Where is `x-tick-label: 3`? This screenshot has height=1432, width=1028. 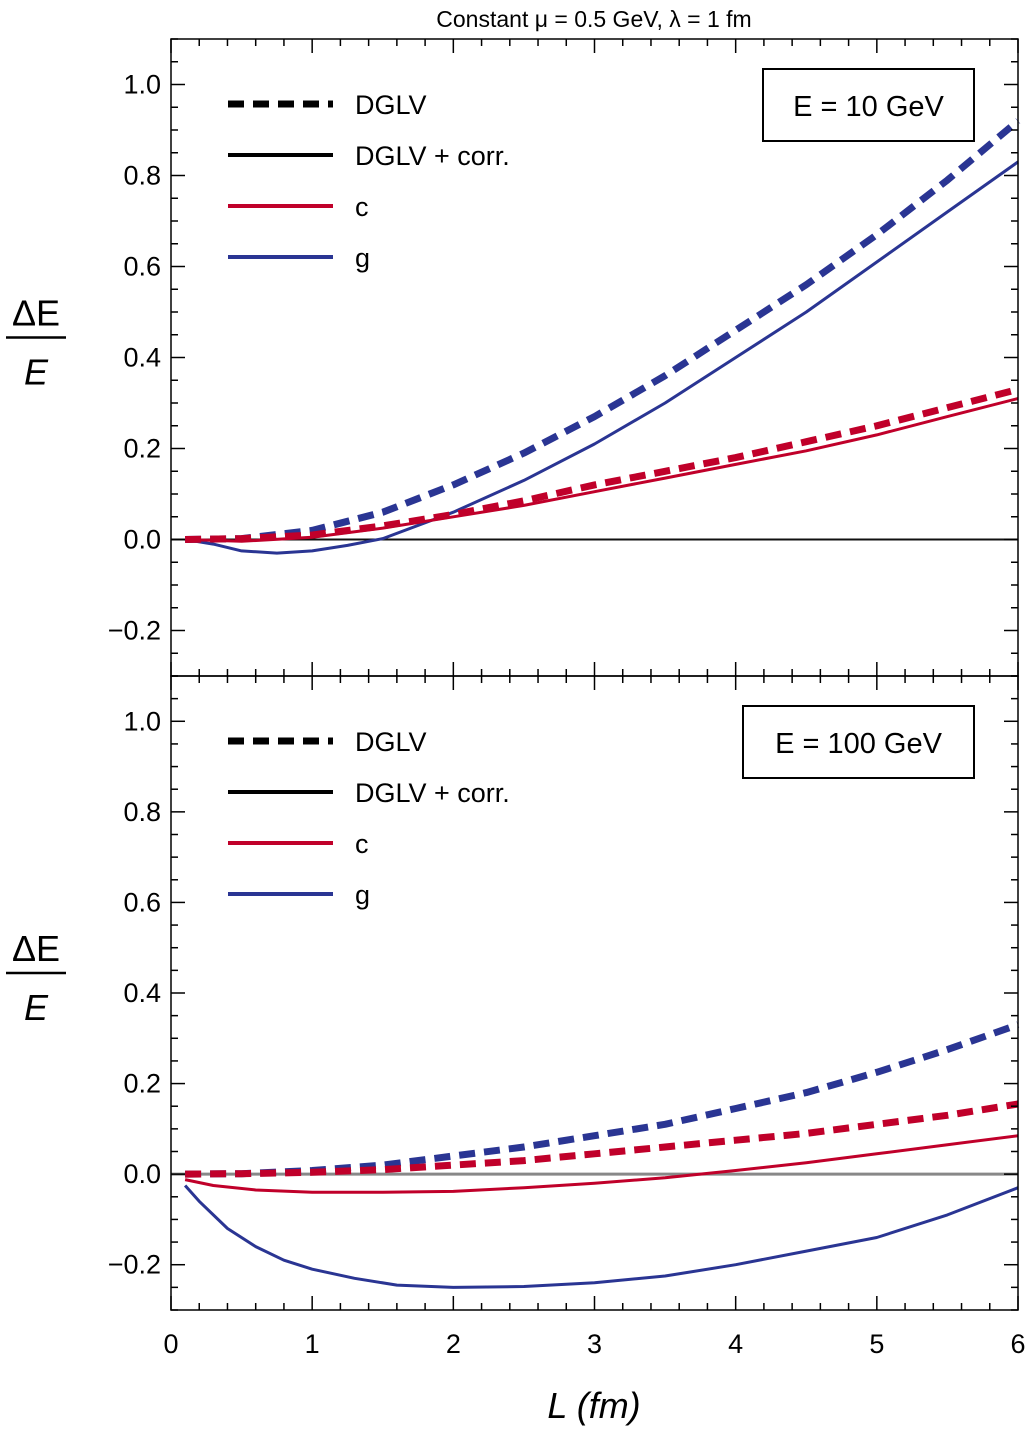
x-tick-label: 3 is located at coordinates (594, 1344).